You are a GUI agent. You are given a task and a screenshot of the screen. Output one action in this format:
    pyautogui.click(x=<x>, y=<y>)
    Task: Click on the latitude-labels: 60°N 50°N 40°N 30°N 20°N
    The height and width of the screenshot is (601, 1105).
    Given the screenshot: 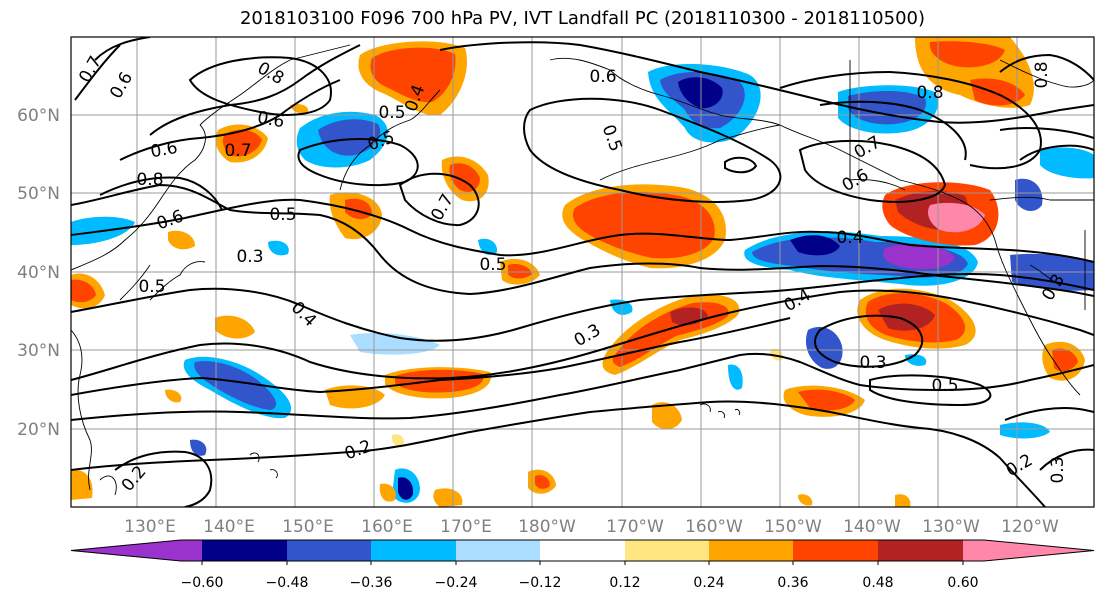 What is the action you would take?
    pyautogui.click(x=38, y=273)
    